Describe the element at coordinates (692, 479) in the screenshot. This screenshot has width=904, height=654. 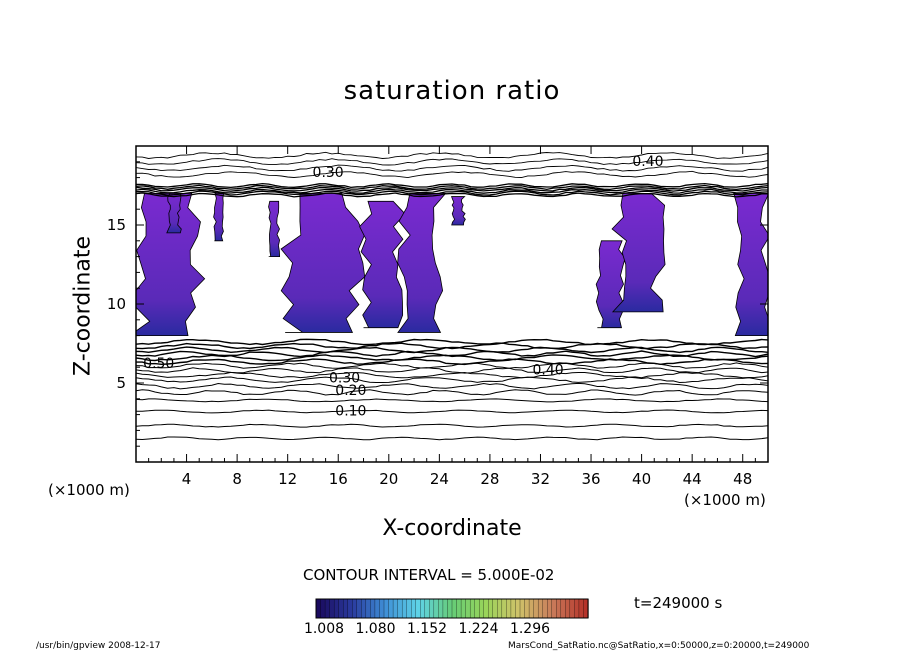
I see `x-tick-label: 44` at that location.